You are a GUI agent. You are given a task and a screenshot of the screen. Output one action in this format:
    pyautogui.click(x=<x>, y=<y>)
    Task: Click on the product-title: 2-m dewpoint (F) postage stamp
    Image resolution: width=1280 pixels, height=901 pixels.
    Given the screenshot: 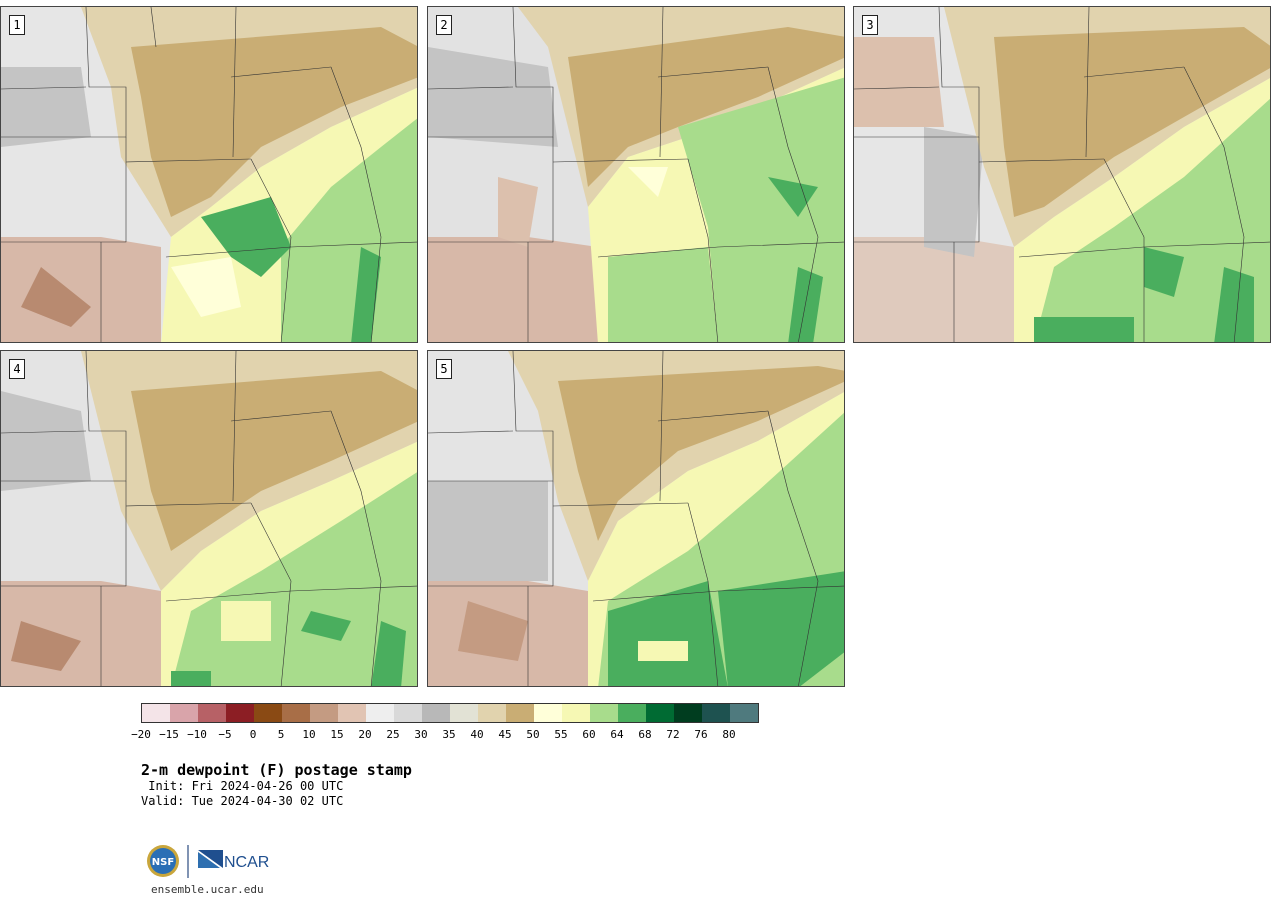 What is the action you would take?
    pyautogui.click(x=276, y=770)
    